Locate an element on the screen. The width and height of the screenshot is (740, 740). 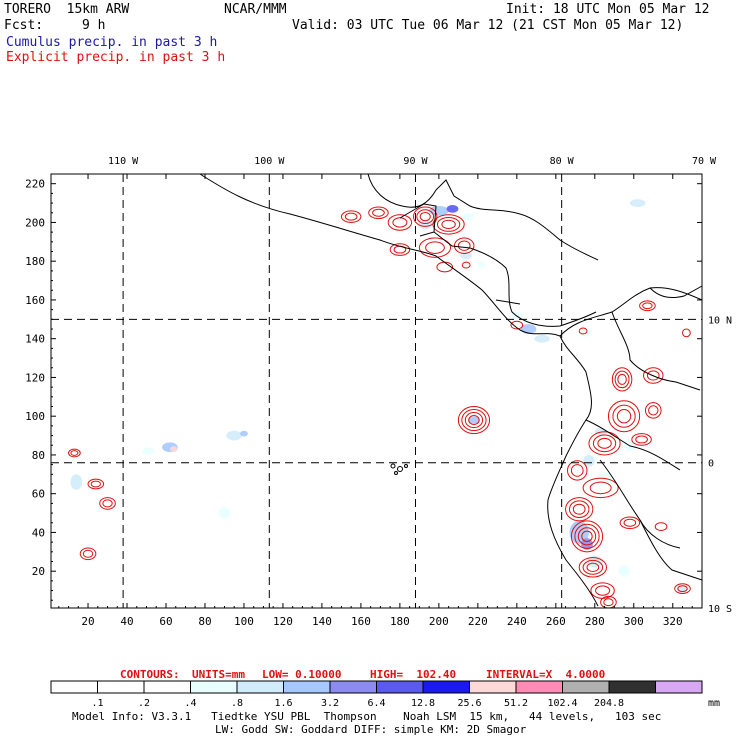
x-tick-label-10: 220 is located at coordinates (478, 621).